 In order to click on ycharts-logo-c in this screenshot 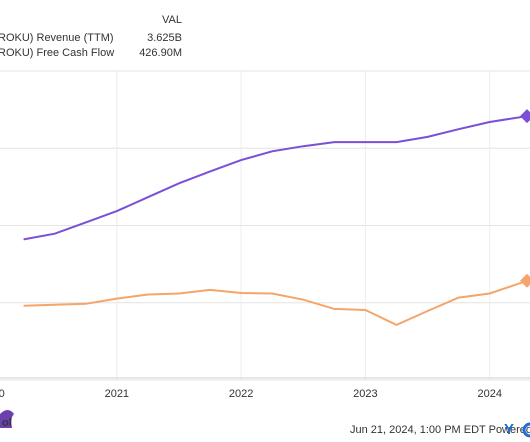, I will do `click(526, 430)`.